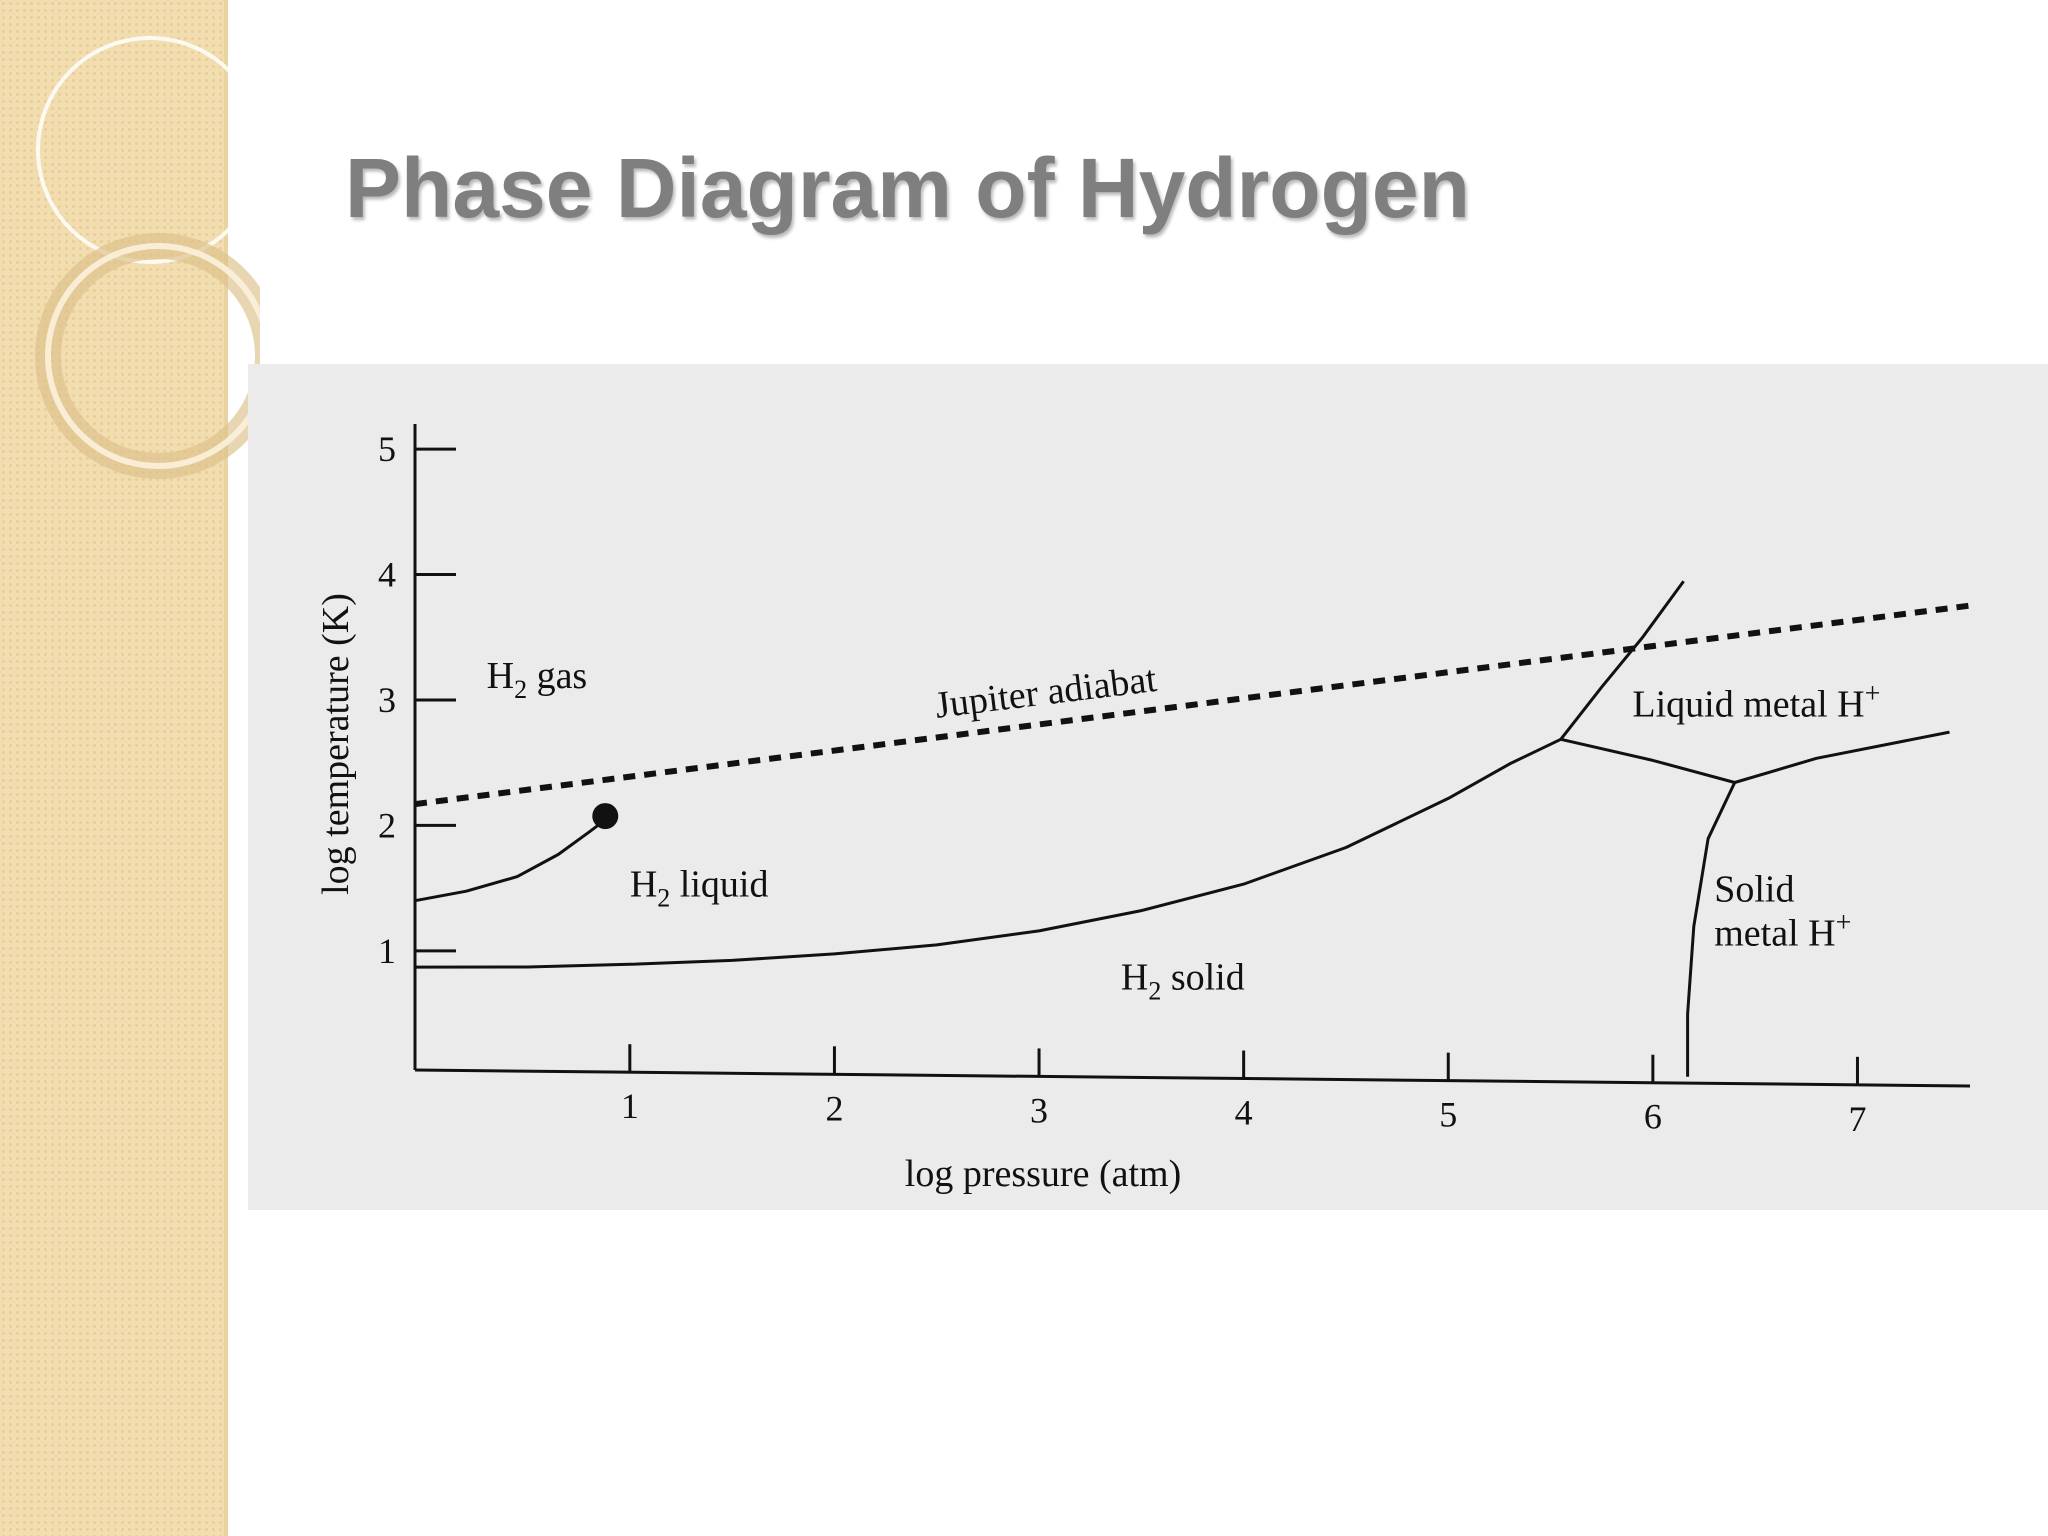  I want to click on critical-point-marker, so click(605, 816).